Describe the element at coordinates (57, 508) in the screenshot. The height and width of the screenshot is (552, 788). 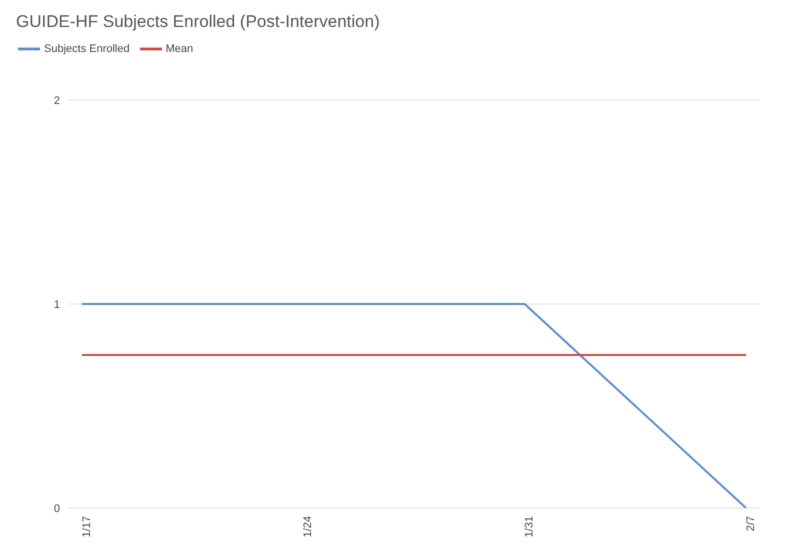
I see `y-tick-label: 0` at that location.